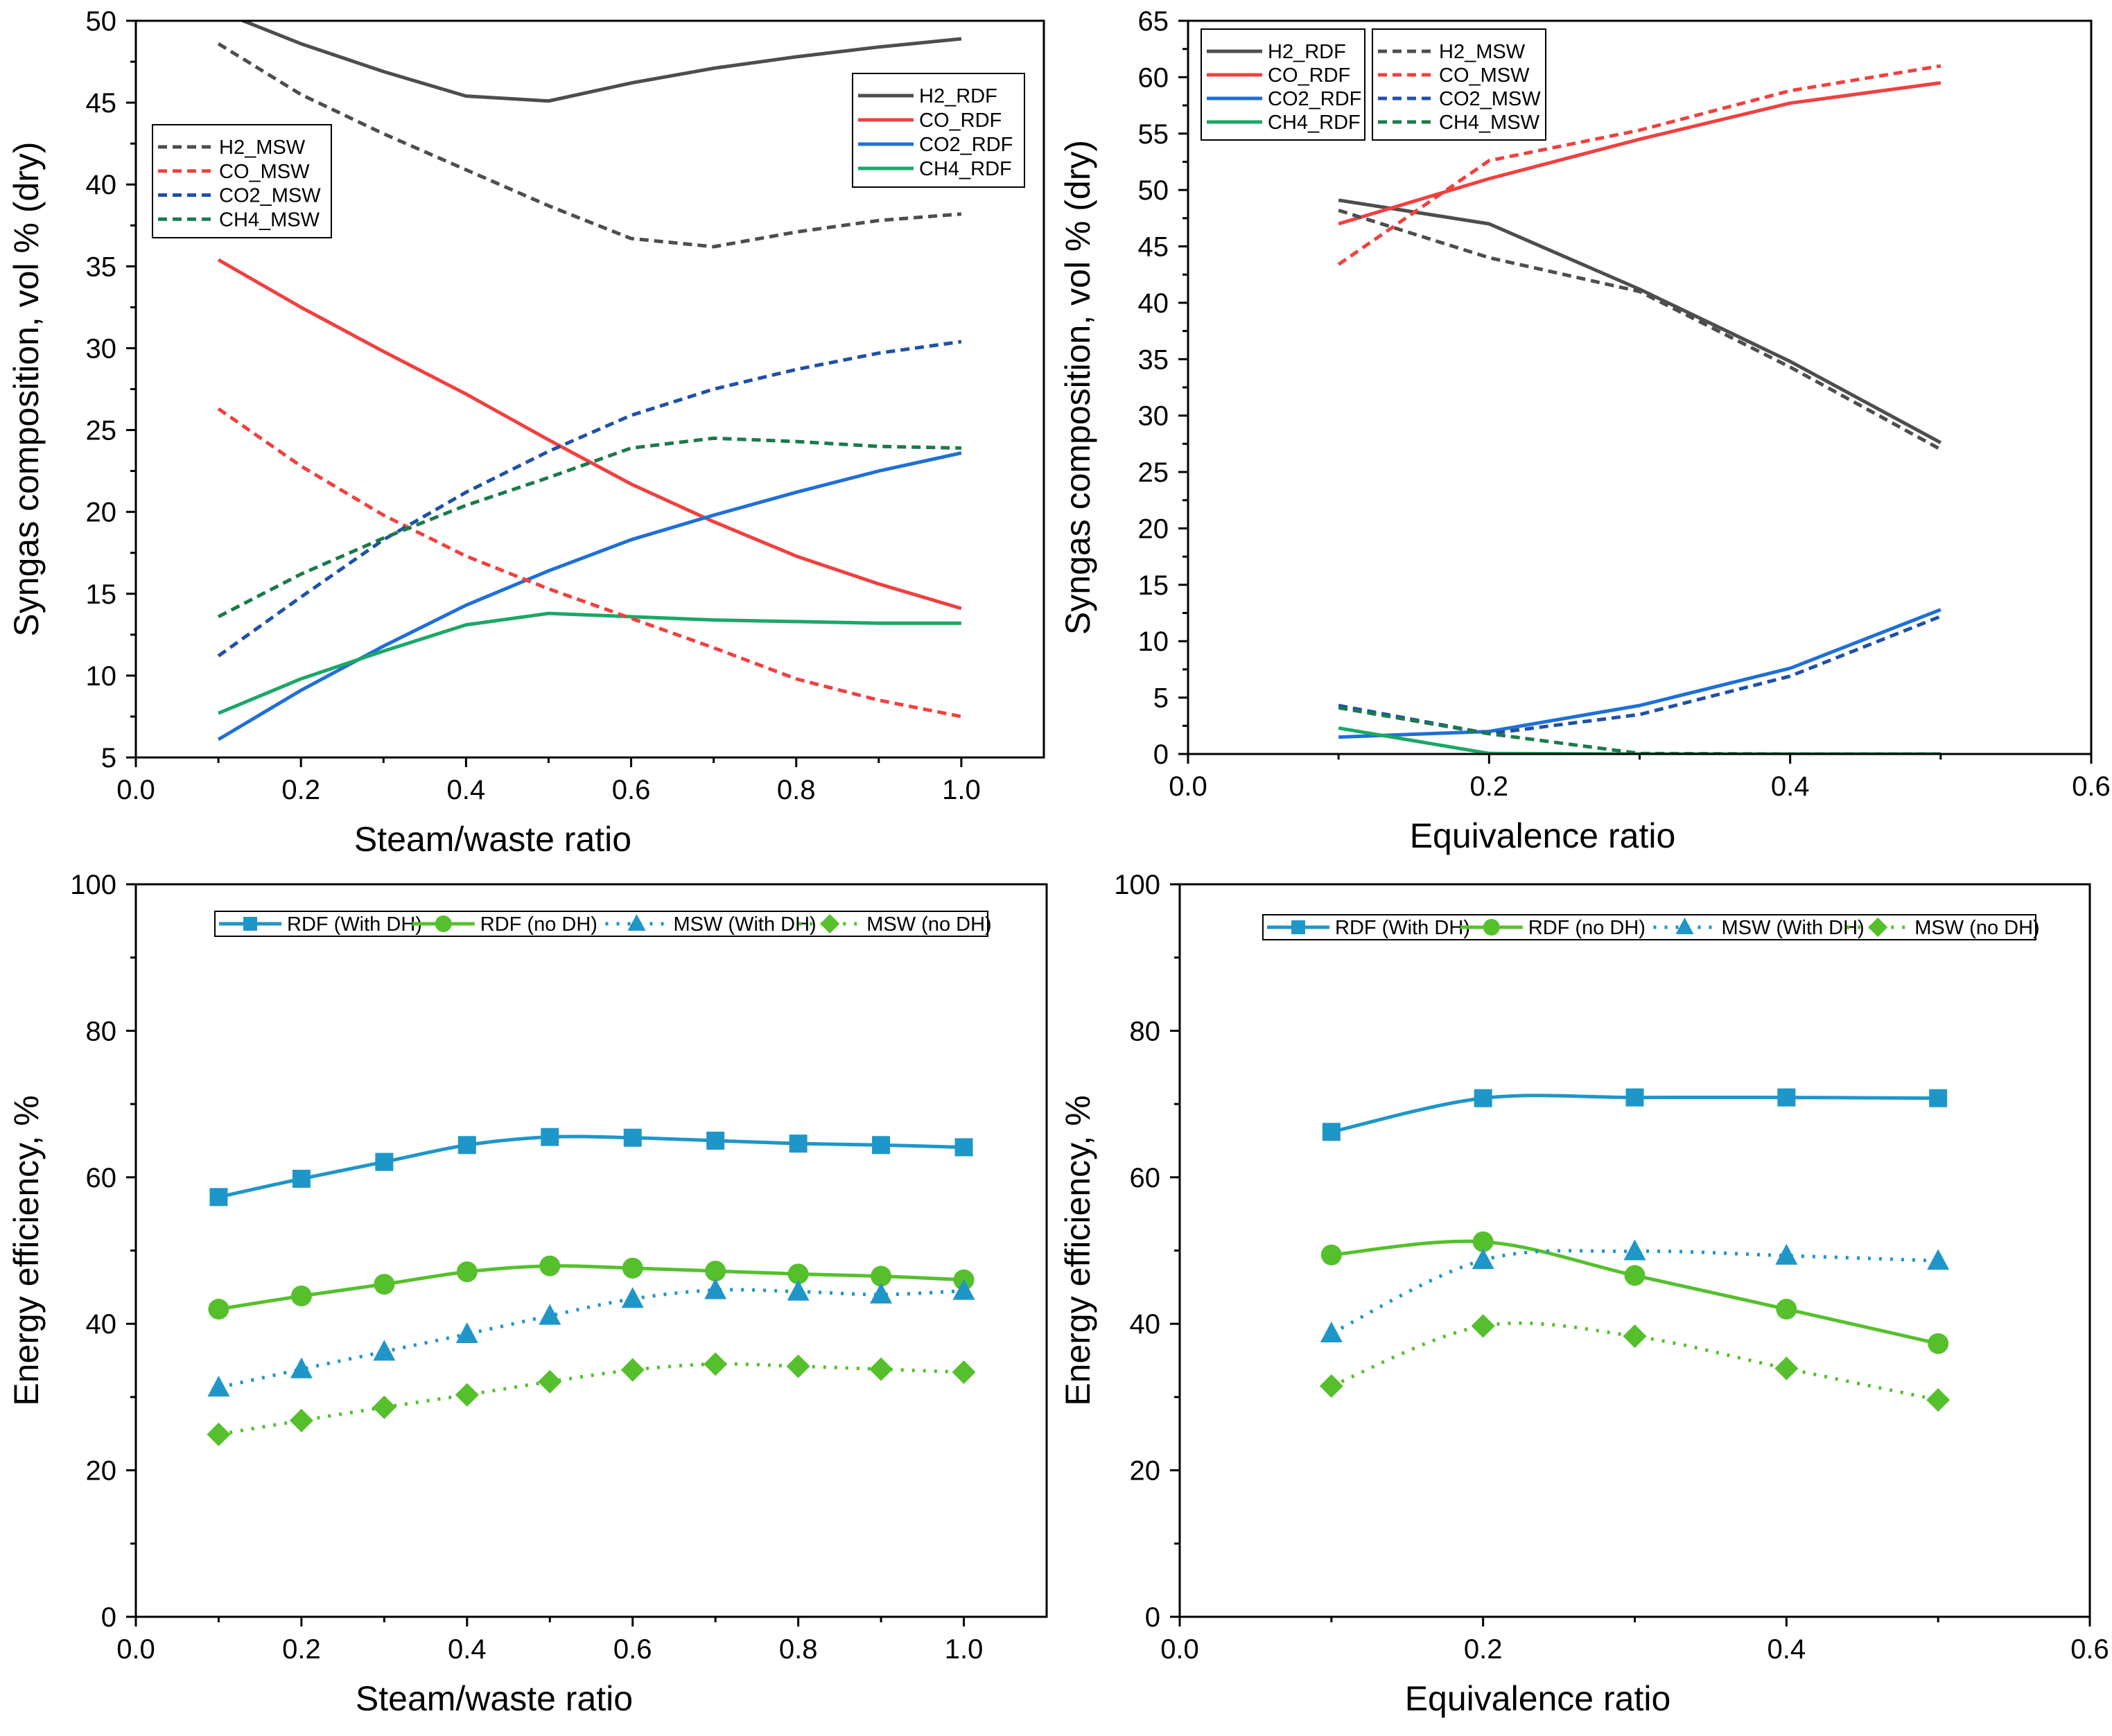 Image resolution: width=2112 pixels, height=1736 pixels. I want to click on y-tick-label: 30, so click(101, 349).